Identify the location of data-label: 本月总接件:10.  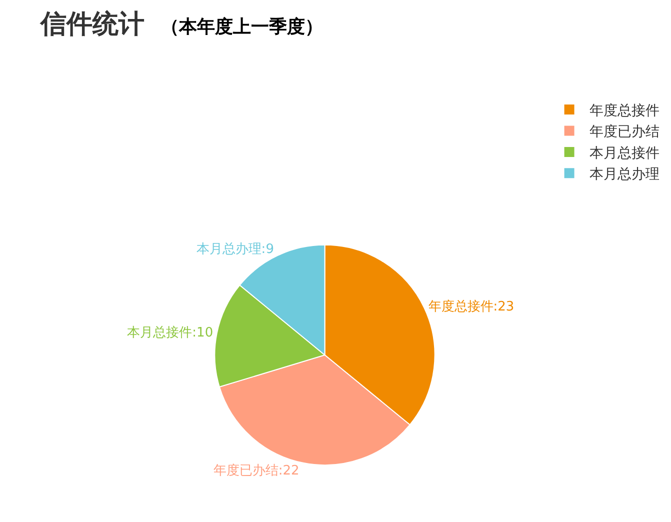
(170, 333).